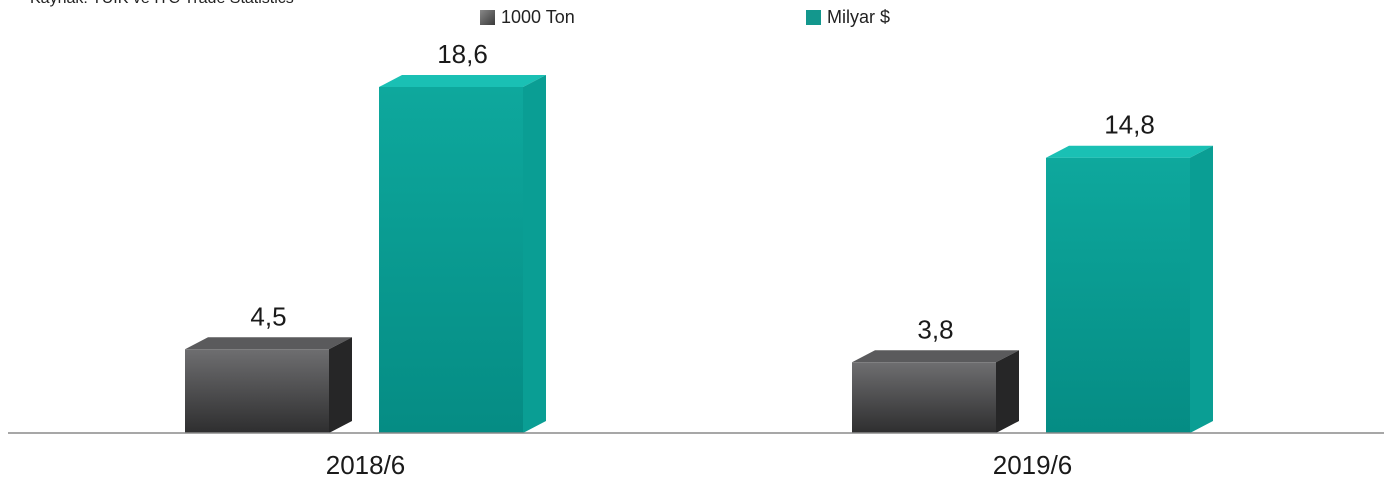  What do you see at coordinates (487, 17) in the screenshot?
I see `legend-swatch-tons` at bounding box center [487, 17].